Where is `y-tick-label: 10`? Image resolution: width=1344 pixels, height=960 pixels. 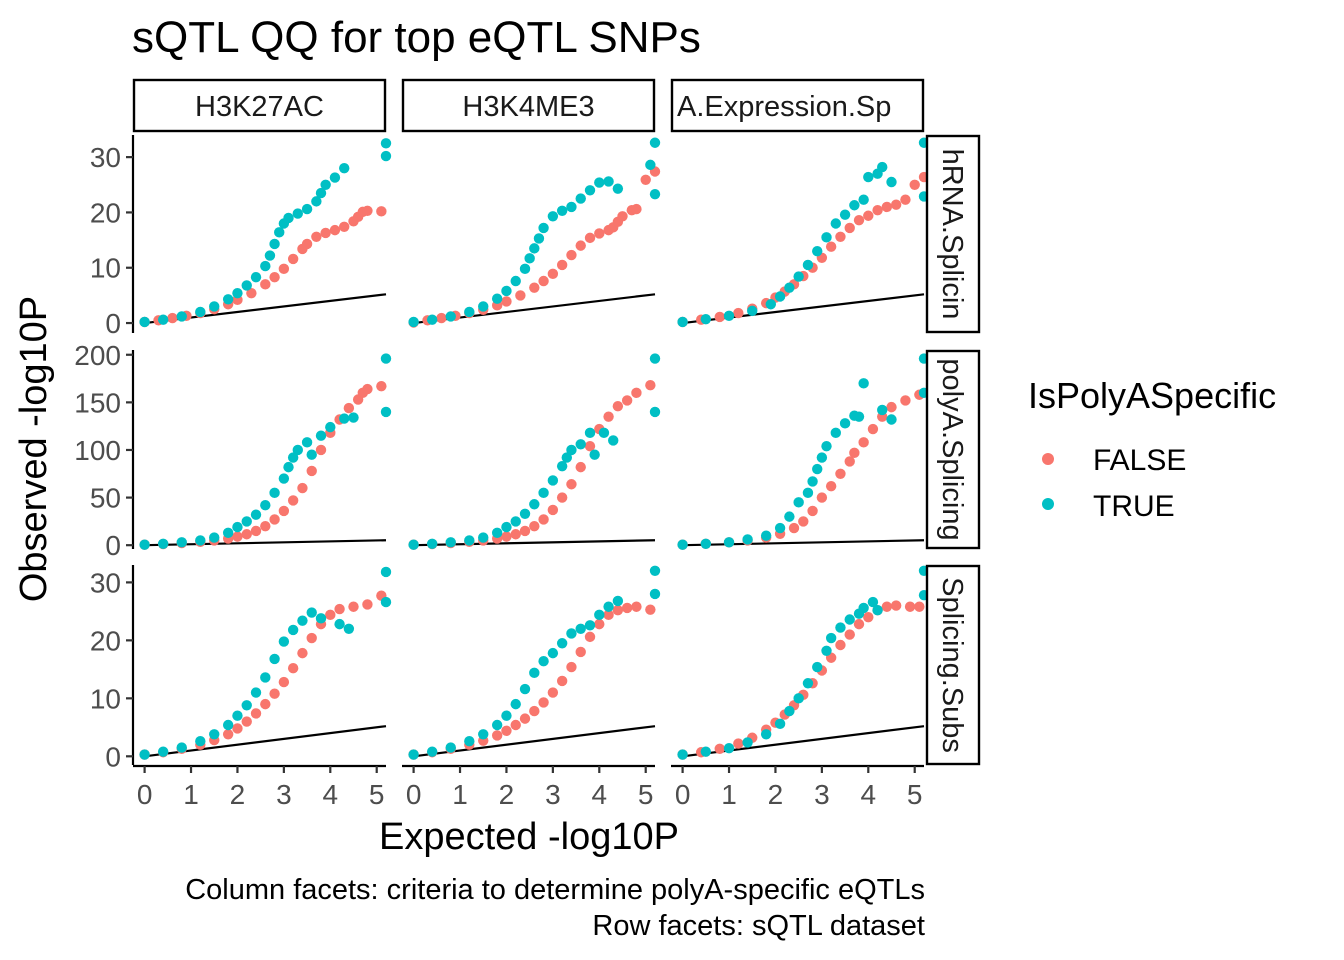 y-tick-label: 10 is located at coordinates (105, 268).